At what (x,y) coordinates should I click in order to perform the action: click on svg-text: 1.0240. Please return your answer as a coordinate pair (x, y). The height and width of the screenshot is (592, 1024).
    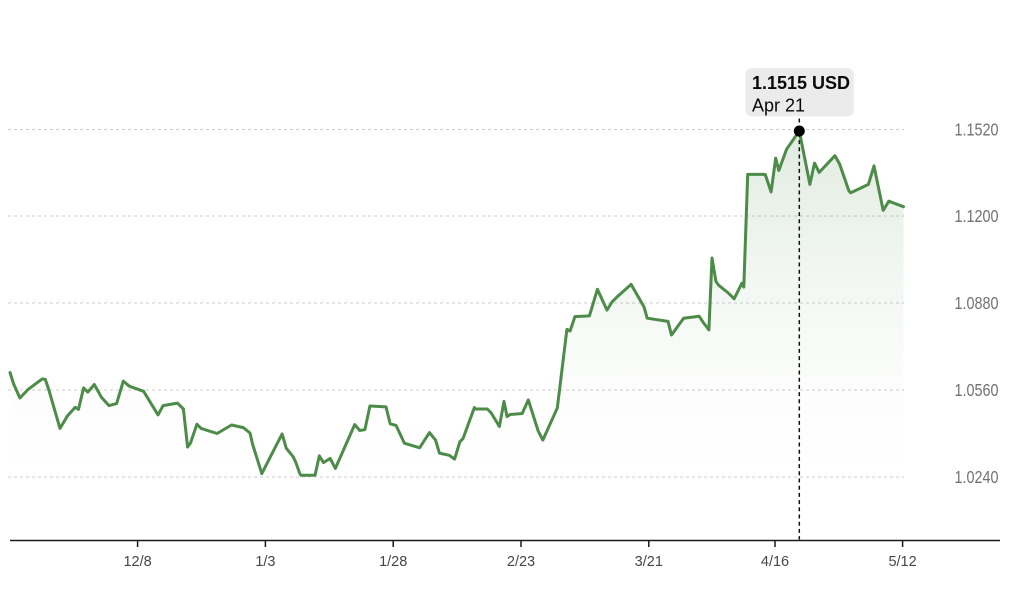
    Looking at the image, I should click on (977, 477).